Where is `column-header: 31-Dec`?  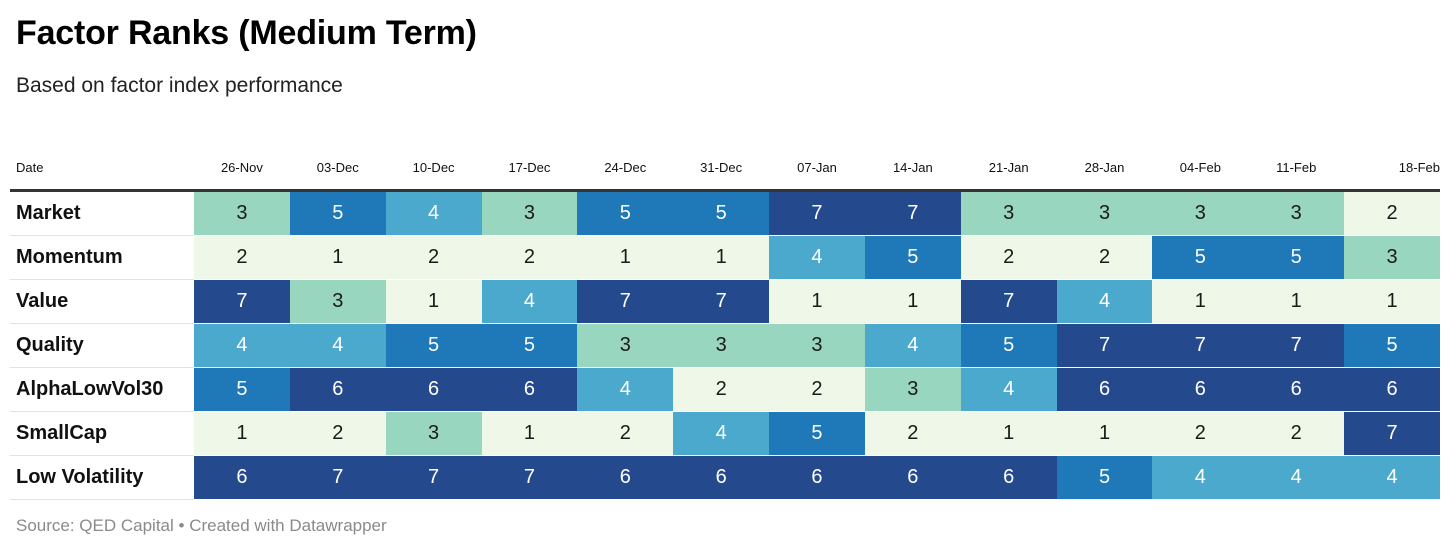 column-header: 31-Dec is located at coordinates (721, 166).